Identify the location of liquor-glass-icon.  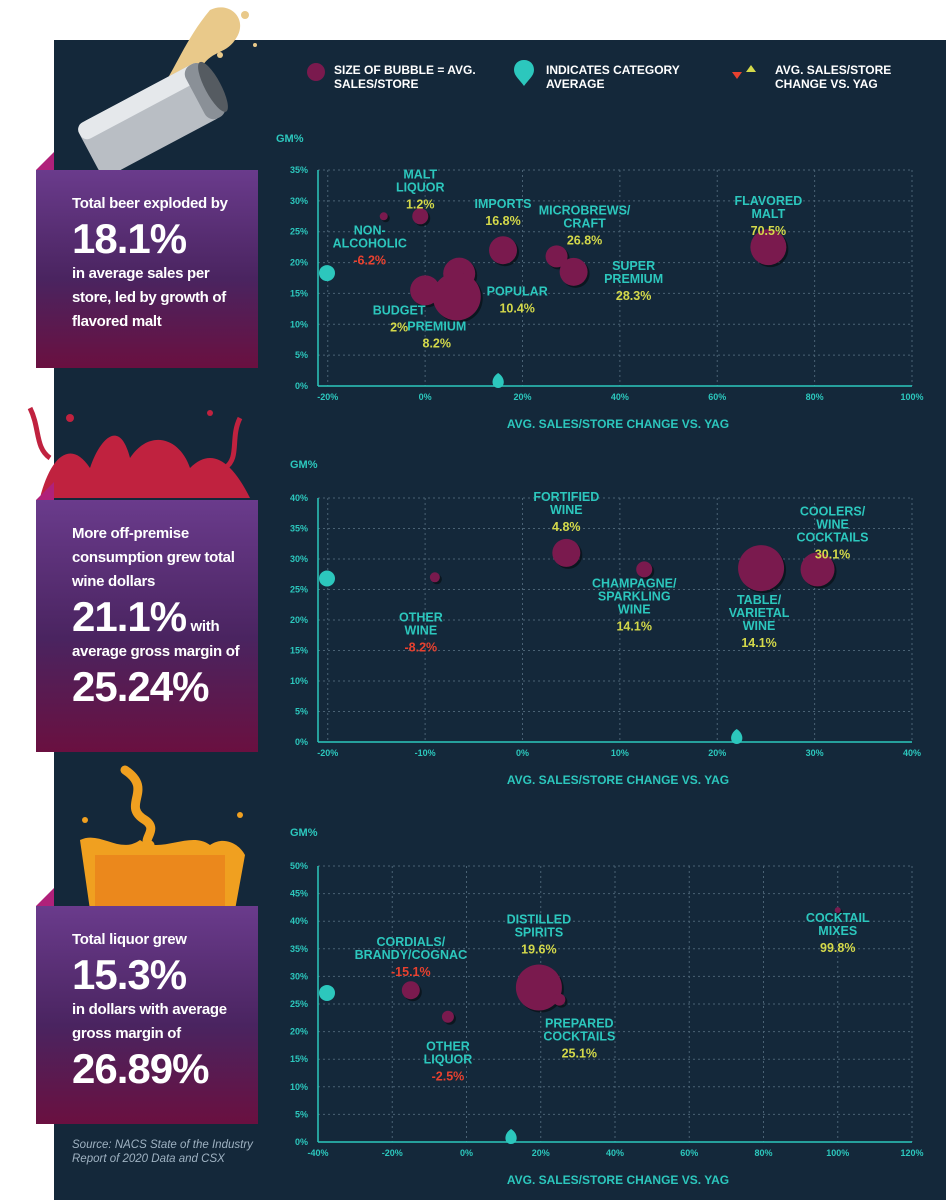
(162, 837).